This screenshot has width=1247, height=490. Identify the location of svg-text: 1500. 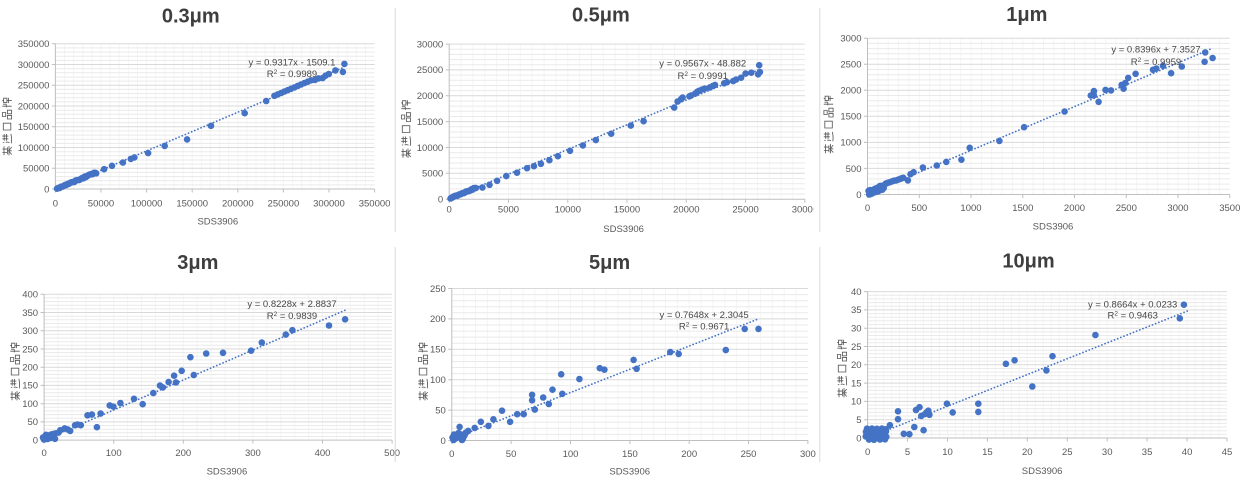
(1022, 208).